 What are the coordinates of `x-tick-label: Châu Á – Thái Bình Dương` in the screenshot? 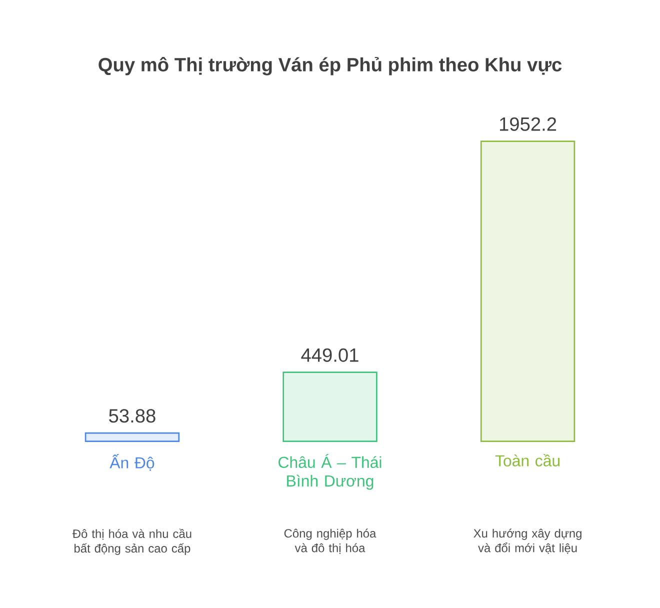 It's located at (330, 472).